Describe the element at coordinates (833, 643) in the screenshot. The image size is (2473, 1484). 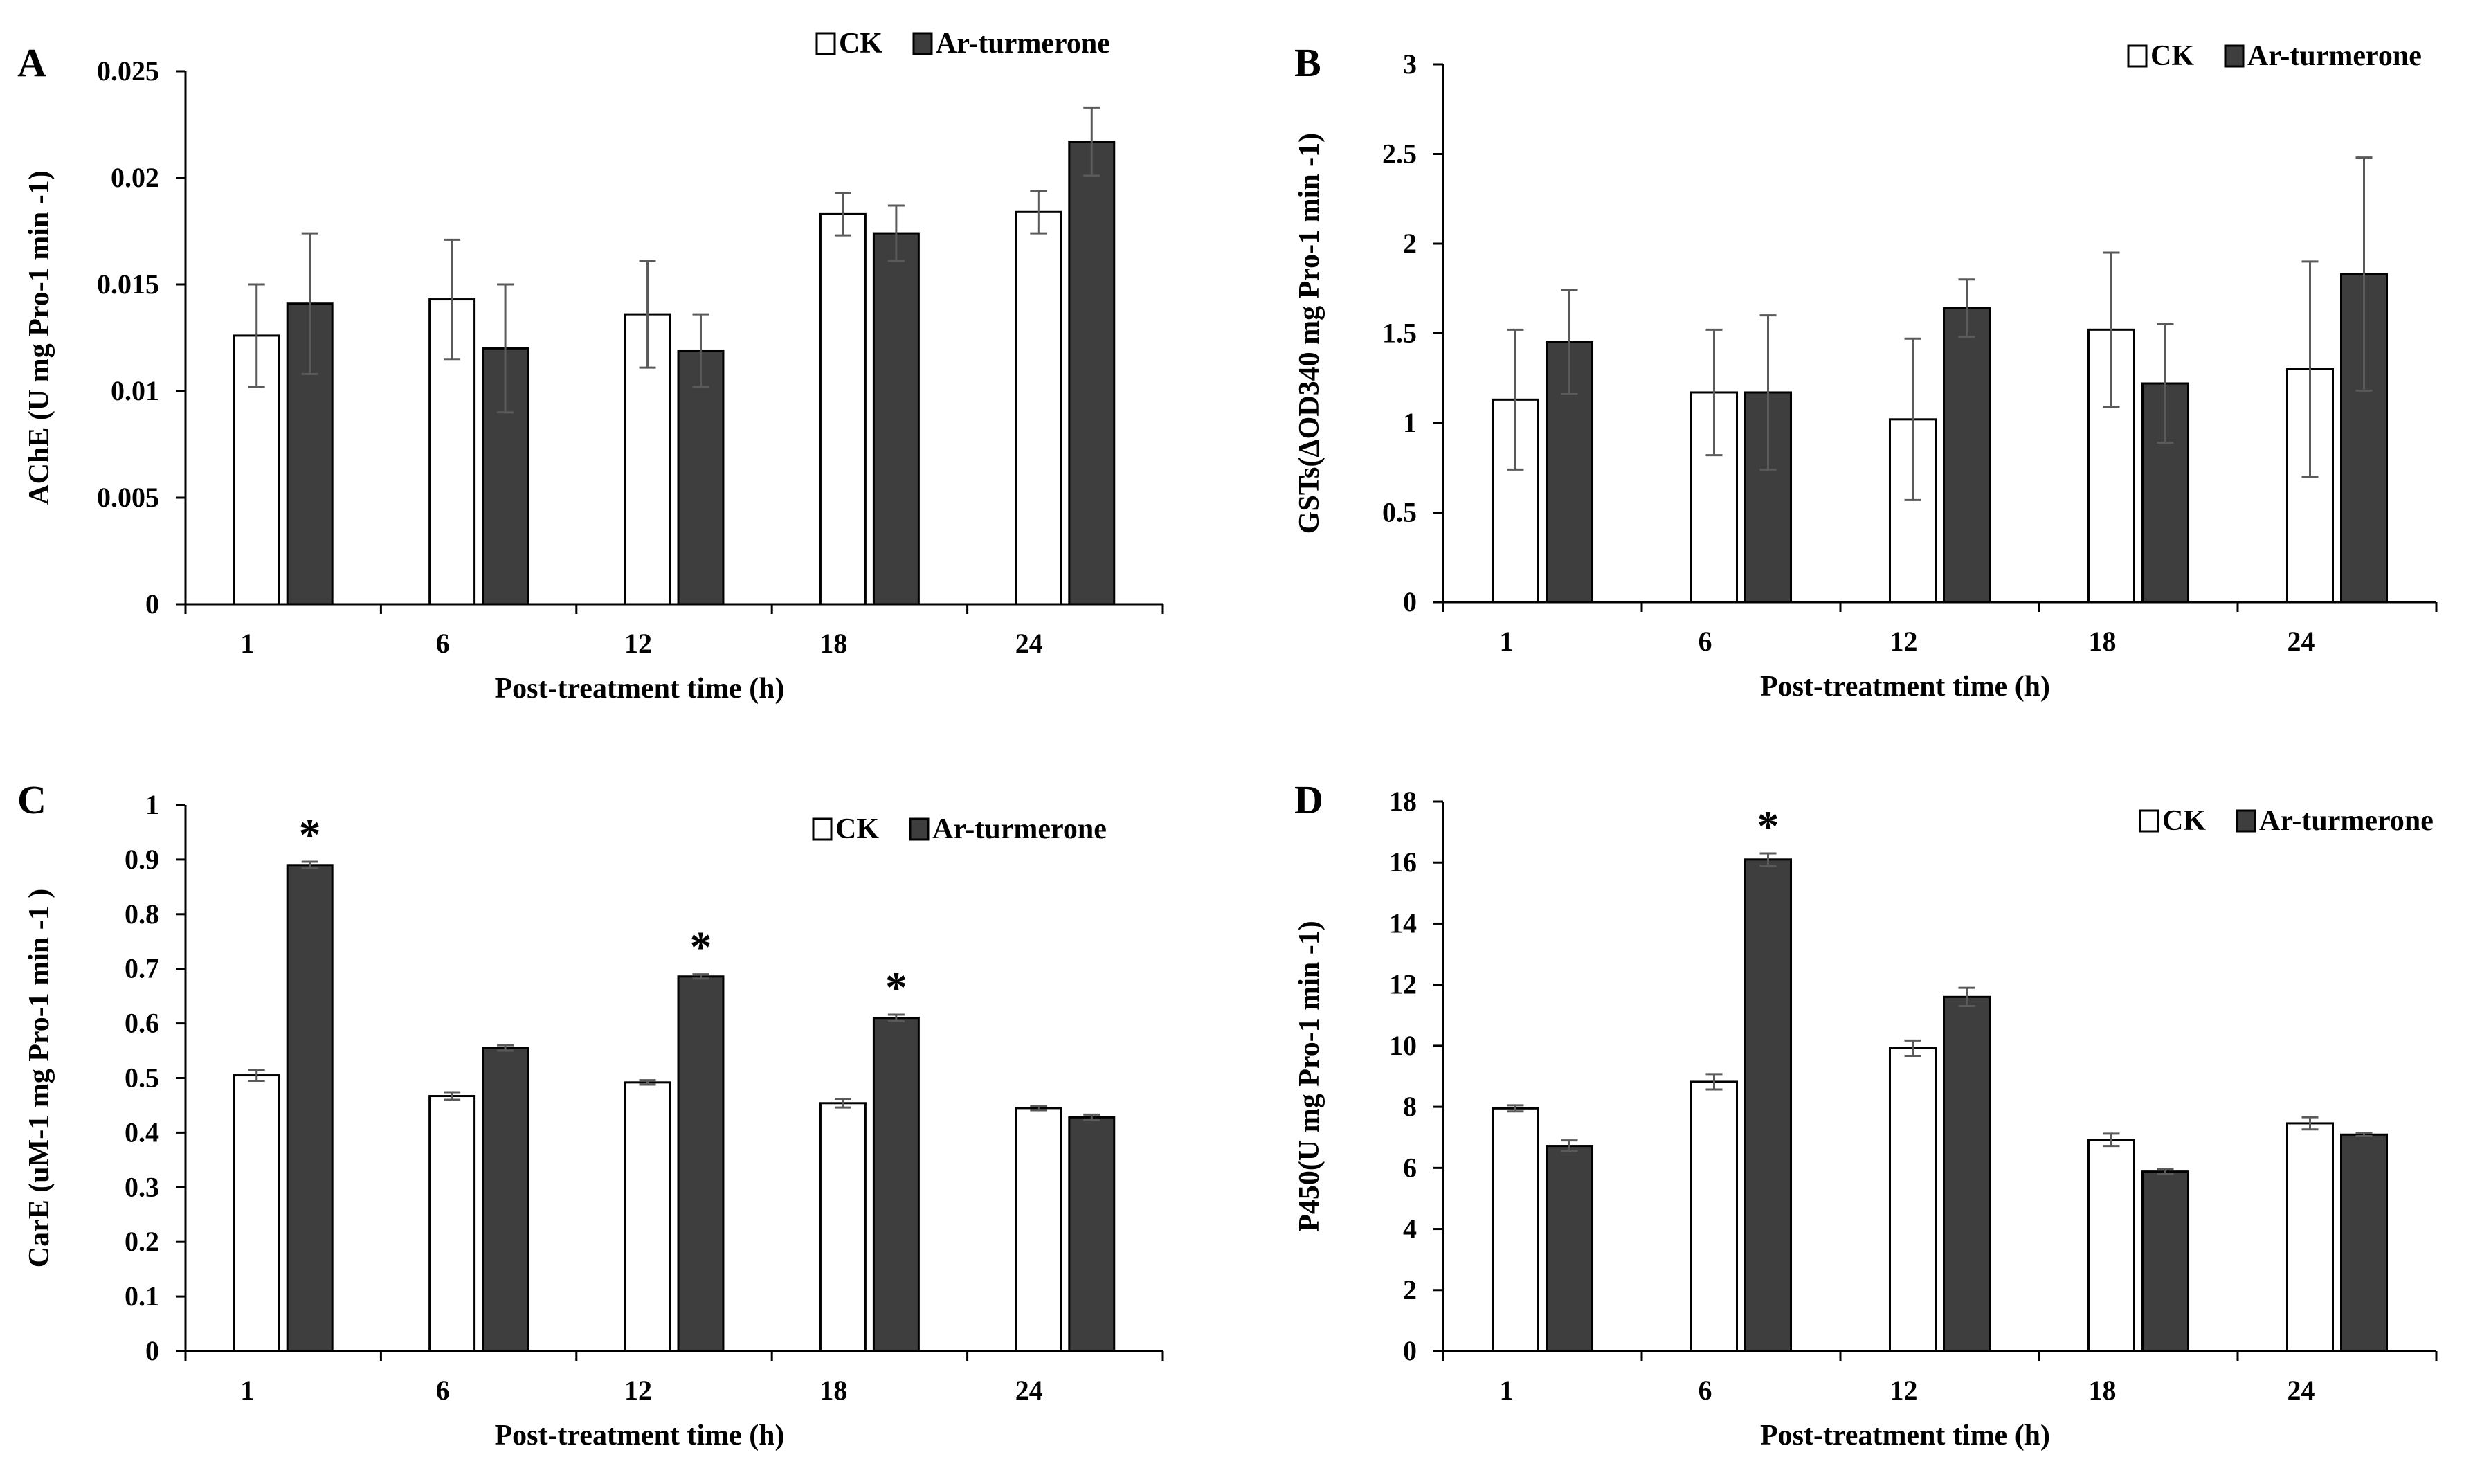
I see `panel-a-x-tick-label: 18` at that location.